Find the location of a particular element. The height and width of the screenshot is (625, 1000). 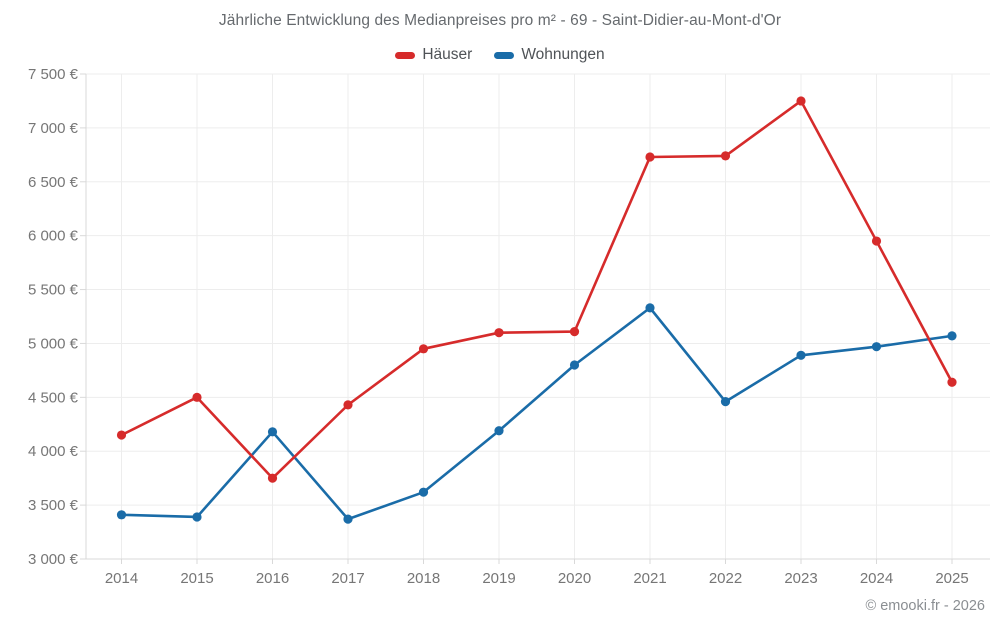

data-point-huser-2025 is located at coordinates (952, 382).